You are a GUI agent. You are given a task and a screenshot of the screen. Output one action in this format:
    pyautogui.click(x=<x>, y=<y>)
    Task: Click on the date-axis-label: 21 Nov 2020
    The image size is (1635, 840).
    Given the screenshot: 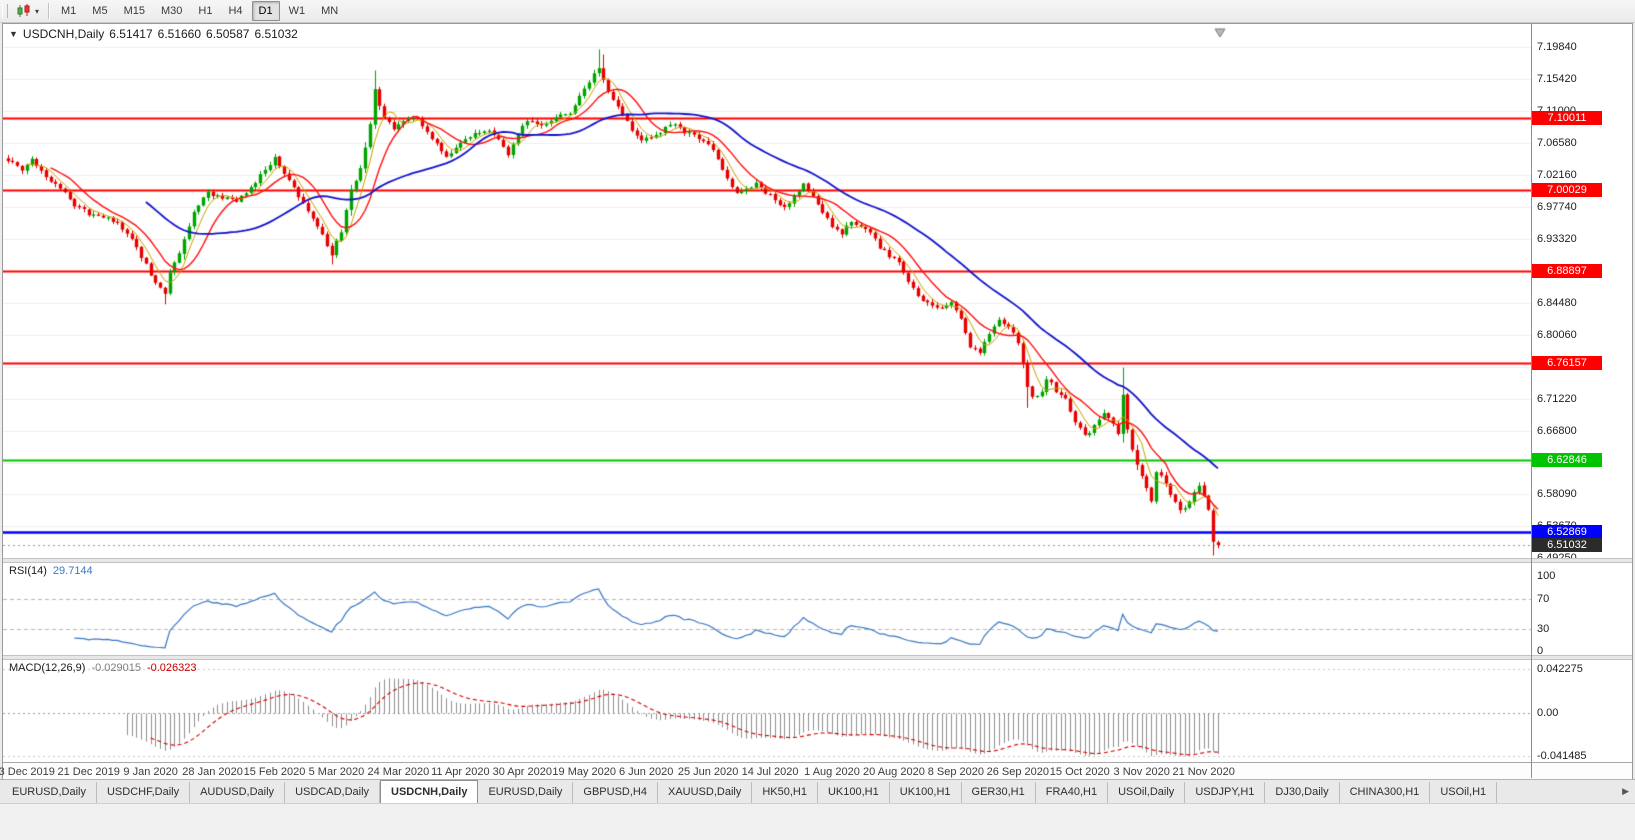 What is the action you would take?
    pyautogui.click(x=1203, y=772)
    